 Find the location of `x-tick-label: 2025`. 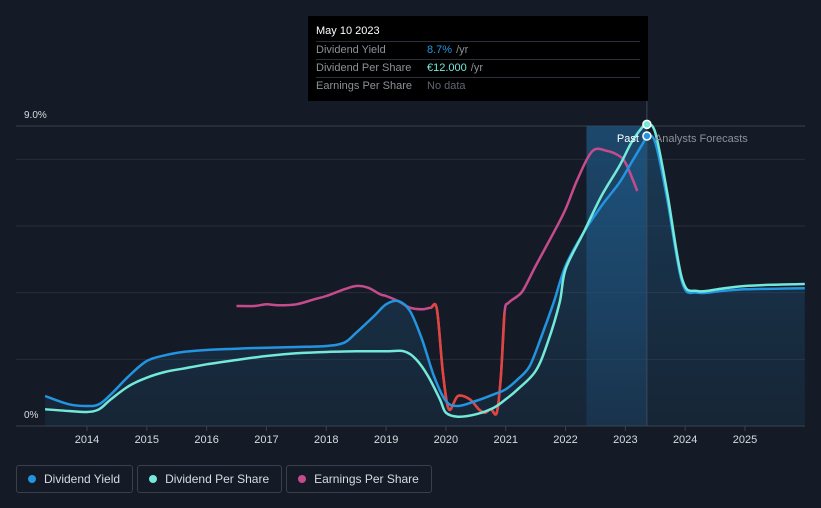

x-tick-label: 2025 is located at coordinates (745, 440).